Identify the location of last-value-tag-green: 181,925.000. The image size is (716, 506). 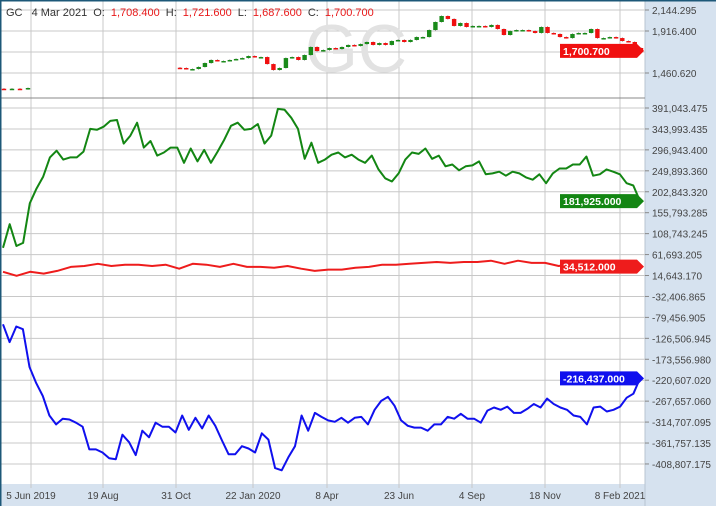
(602, 201).